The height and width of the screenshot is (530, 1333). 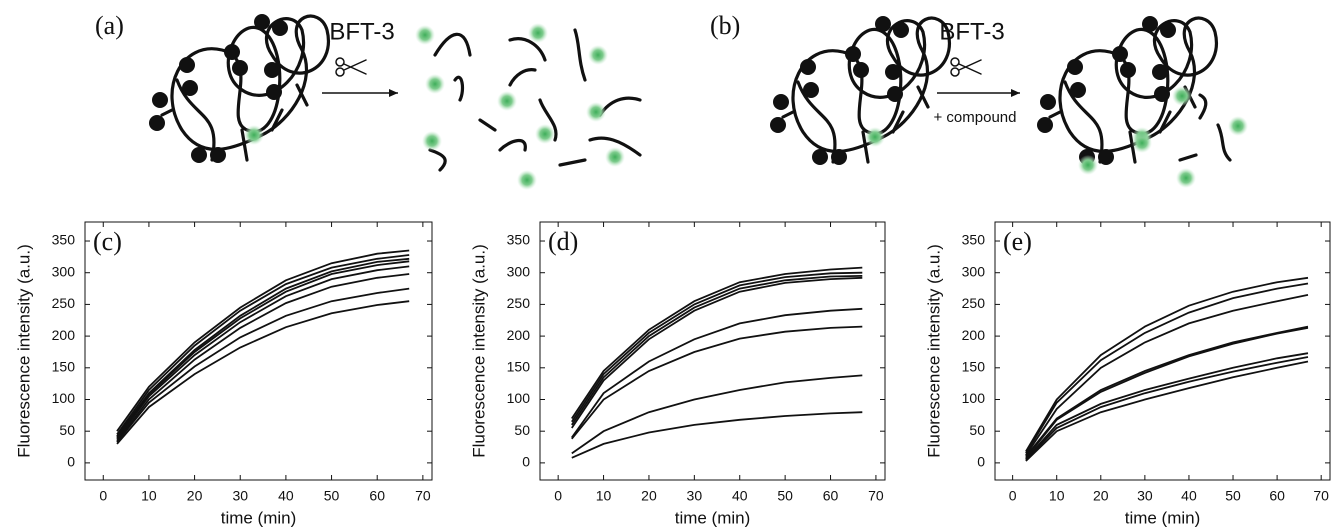 I want to click on panel-label: (b), so click(x=725, y=25).